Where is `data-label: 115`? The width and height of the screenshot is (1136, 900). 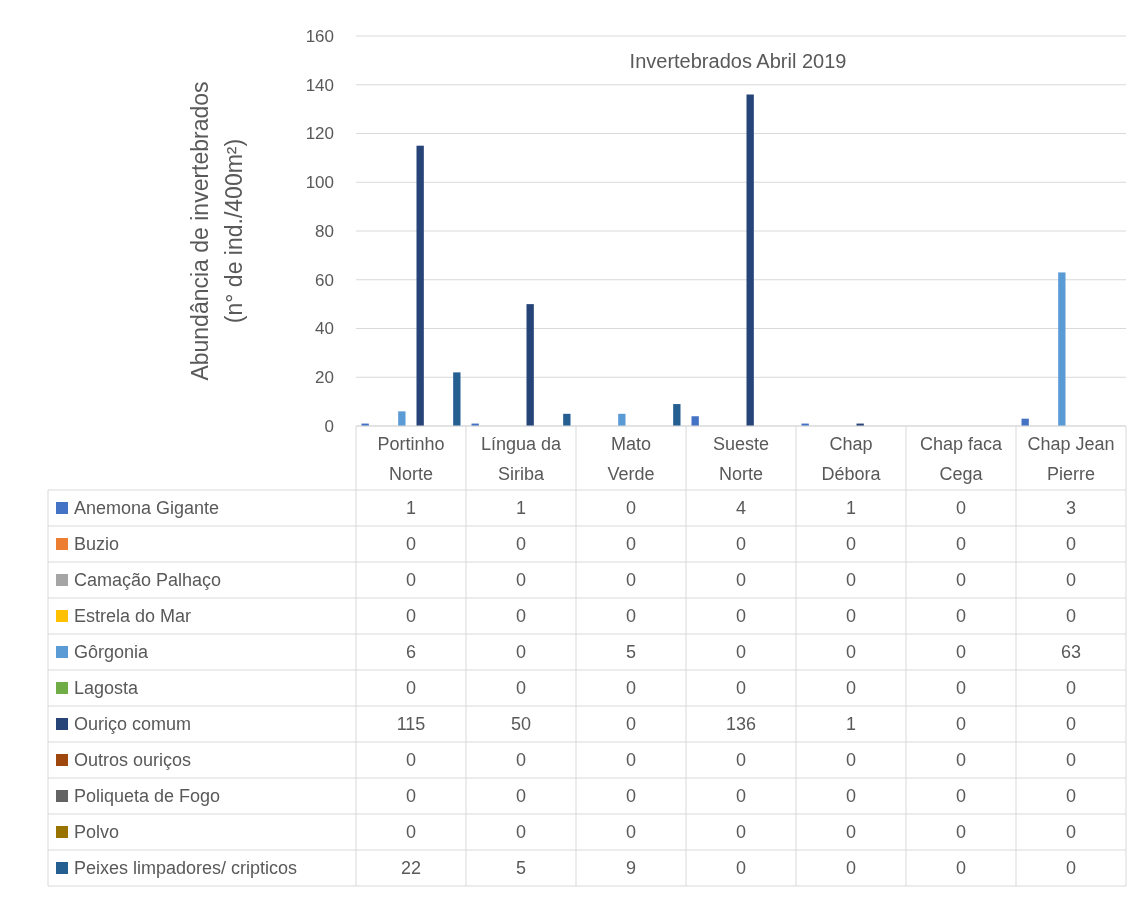 data-label: 115 is located at coordinates (411, 724).